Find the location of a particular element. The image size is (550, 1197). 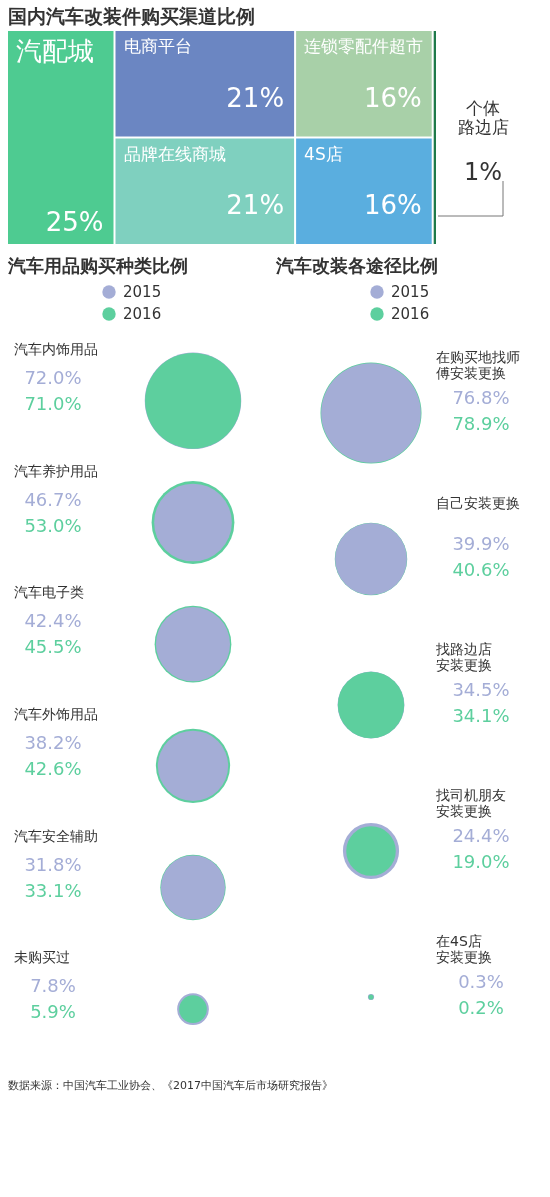

data-label: 45.5% is located at coordinates (53, 647).